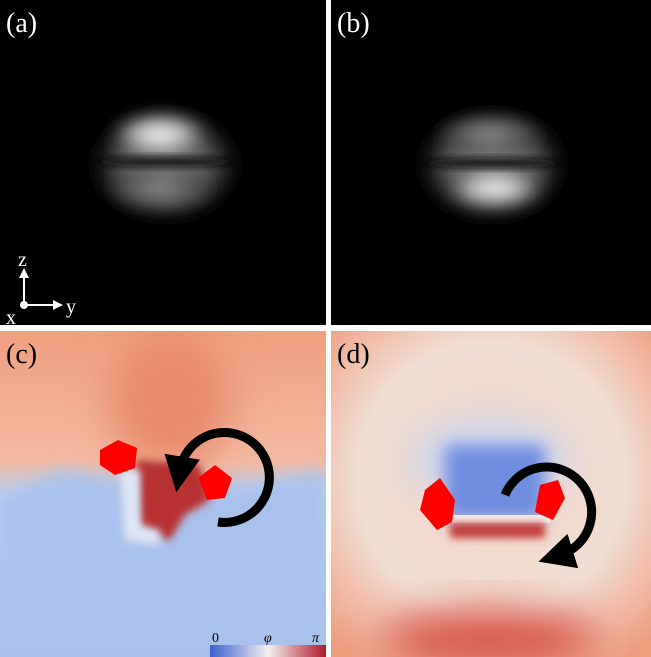  Describe the element at coordinates (21, 23) in the screenshot. I see `panel-label: (a)` at that location.